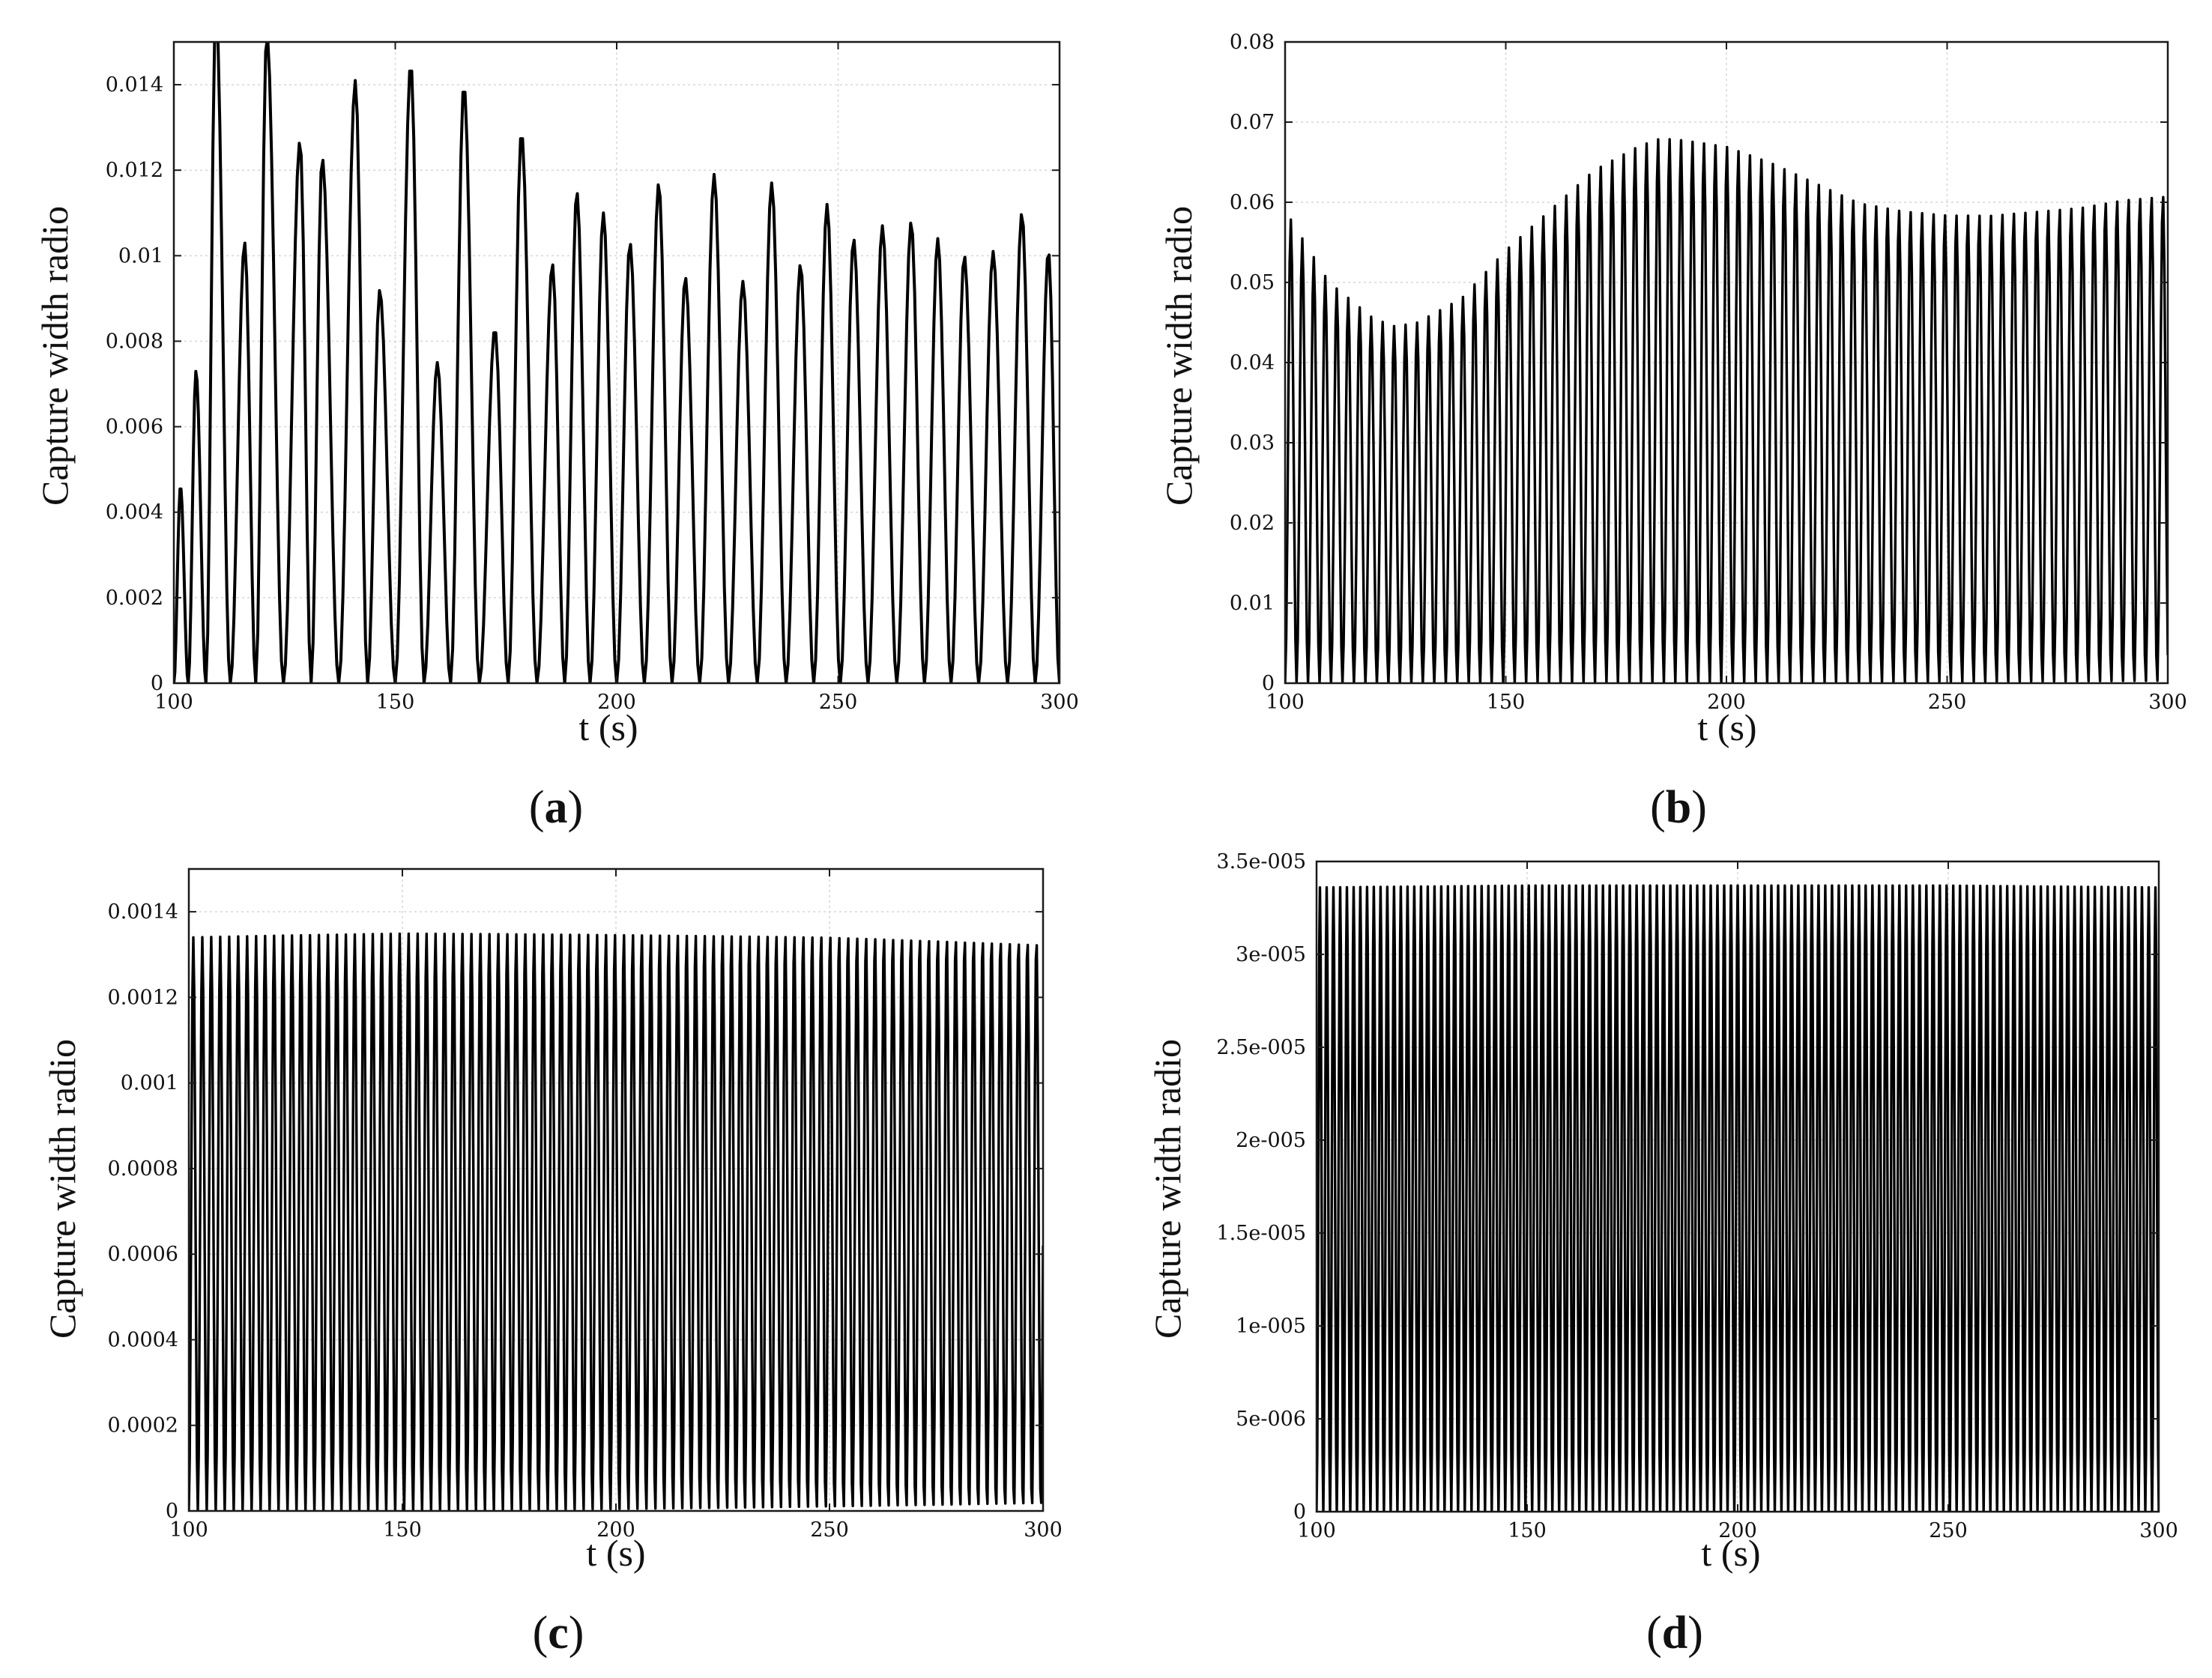 The image size is (2212, 1678). I want to click on y-tick-label: 0.05, so click(1253, 283).